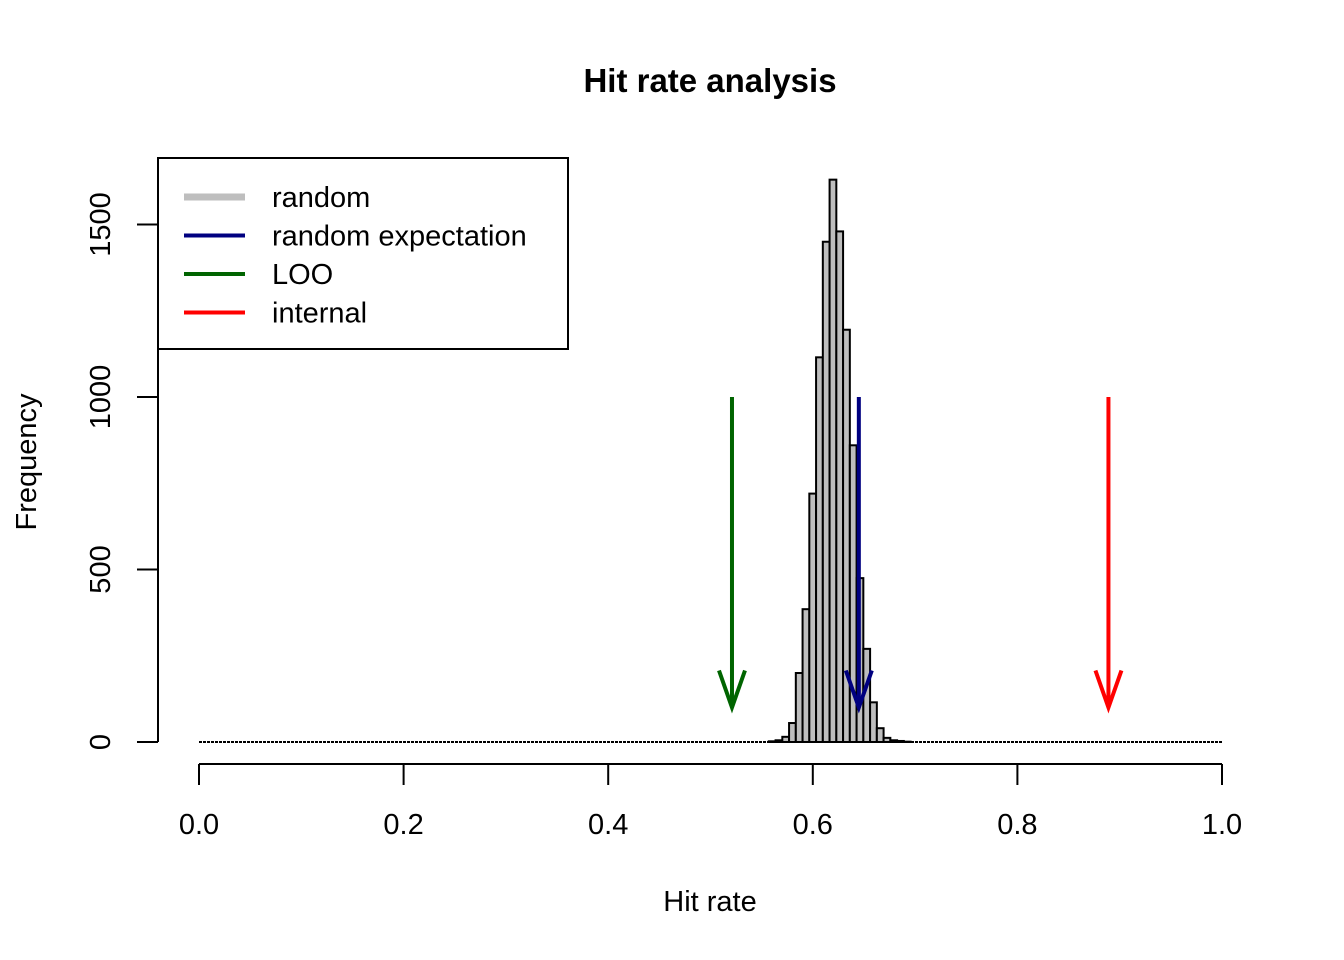 This screenshot has width=1344, height=960. Describe the element at coordinates (101, 397) in the screenshot. I see `y-tick-label: 1000` at that location.